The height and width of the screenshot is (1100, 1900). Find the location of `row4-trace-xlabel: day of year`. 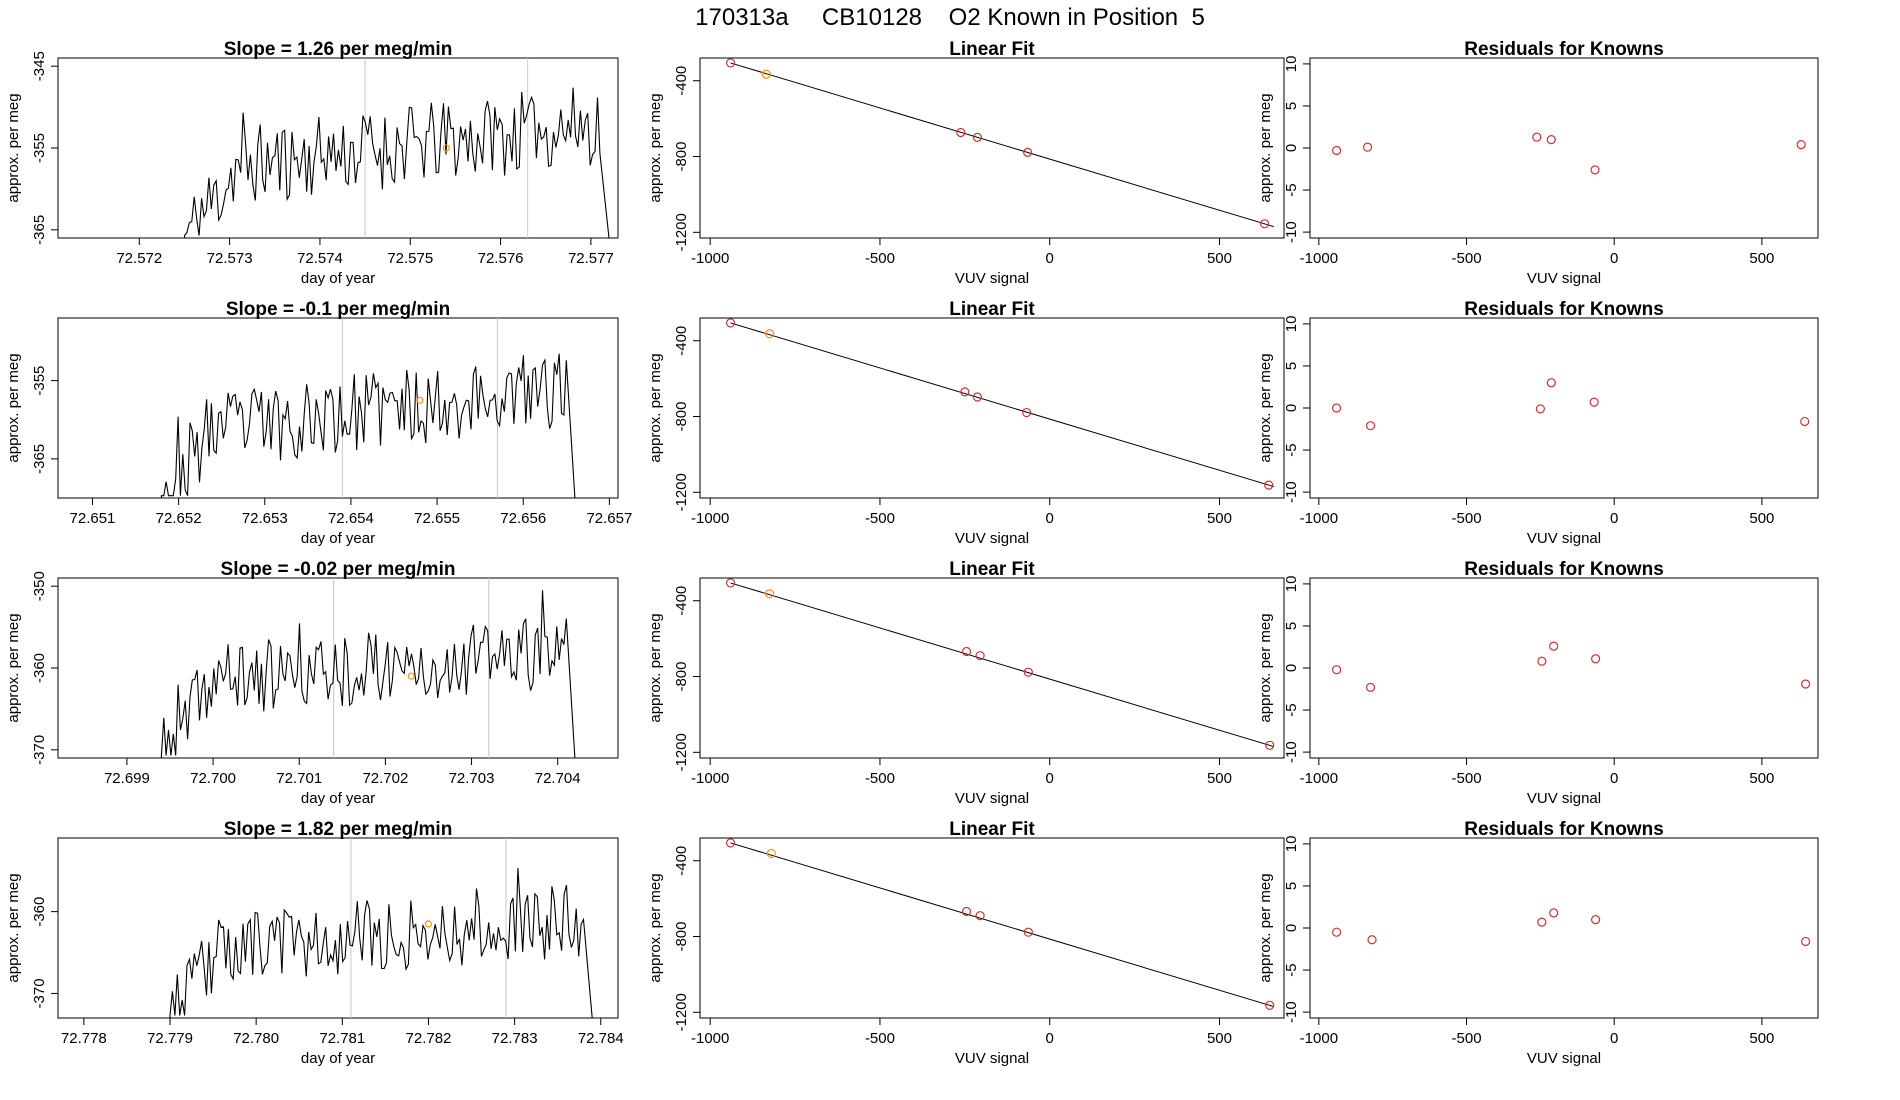

row4-trace-xlabel: day of year is located at coordinates (338, 1058).